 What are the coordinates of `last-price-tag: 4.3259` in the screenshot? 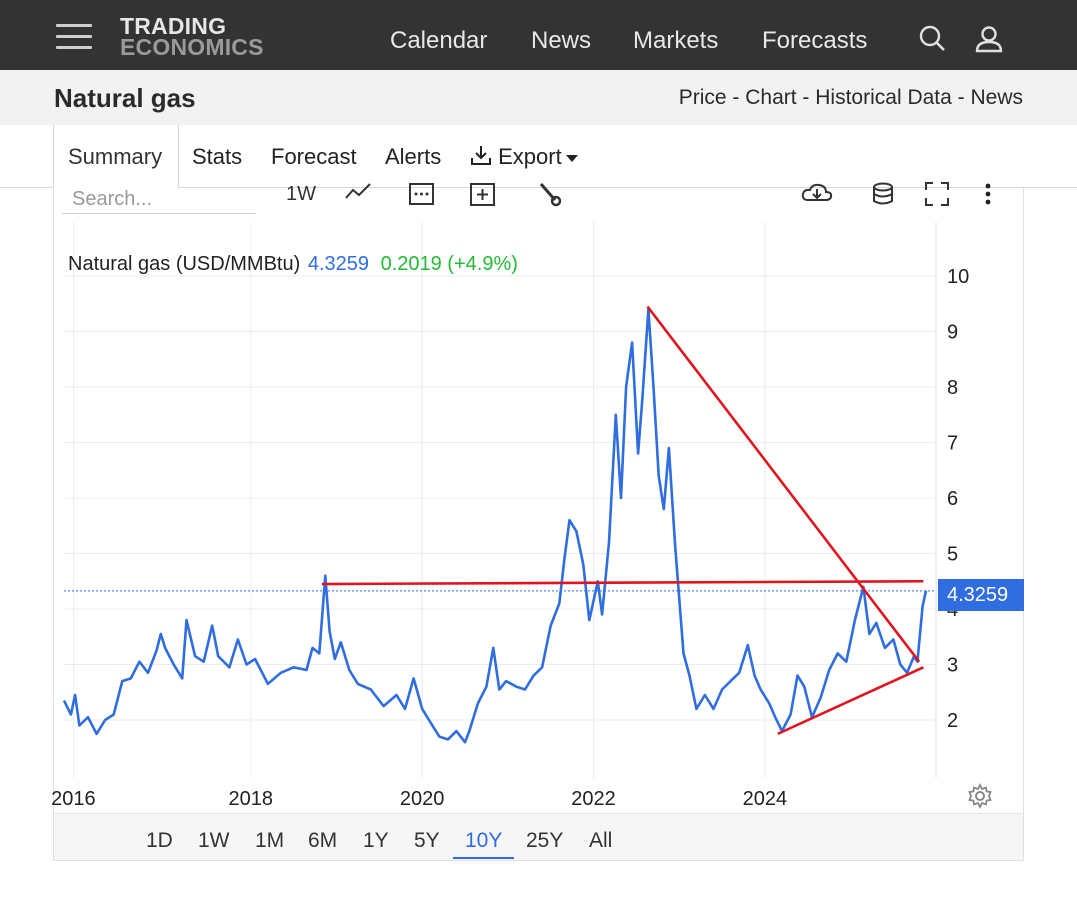 It's located at (981, 594).